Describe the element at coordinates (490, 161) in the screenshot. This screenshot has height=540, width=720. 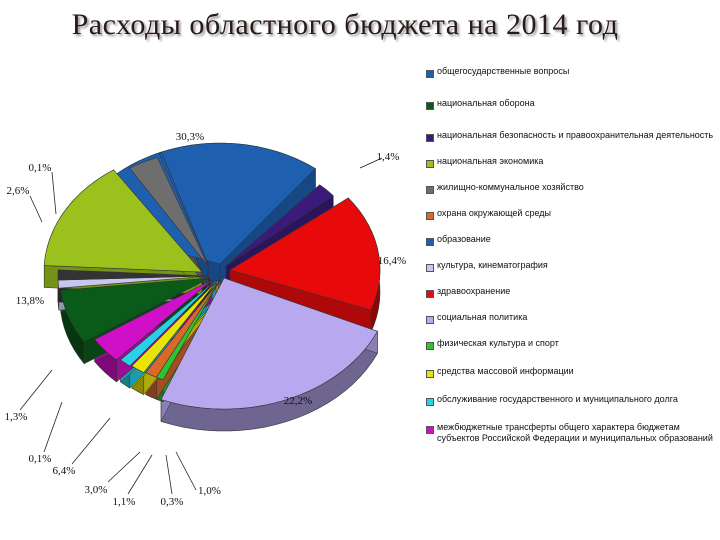
I see `legend-label: национальная экономика` at that location.